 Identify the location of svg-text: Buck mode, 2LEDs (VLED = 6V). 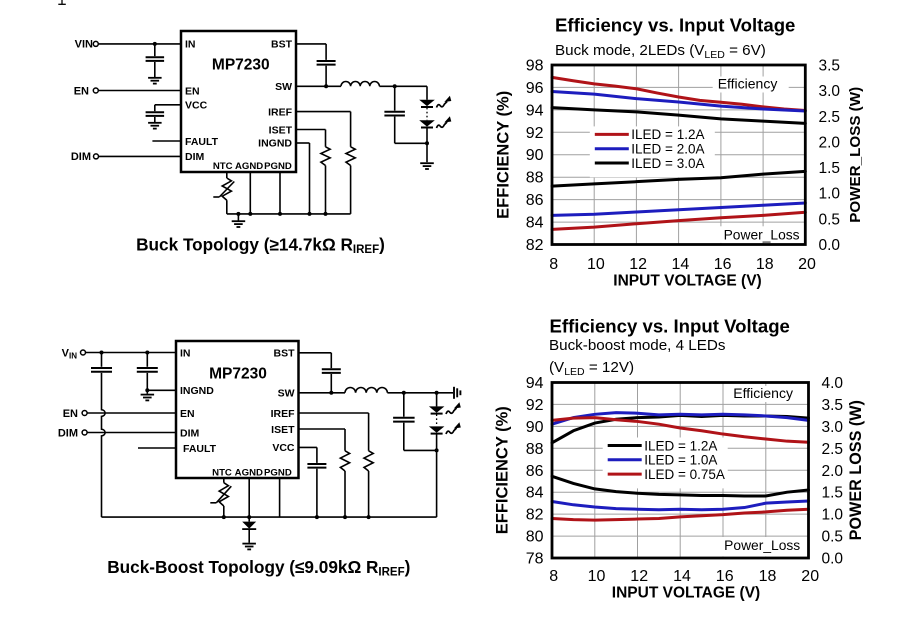
(660, 51).